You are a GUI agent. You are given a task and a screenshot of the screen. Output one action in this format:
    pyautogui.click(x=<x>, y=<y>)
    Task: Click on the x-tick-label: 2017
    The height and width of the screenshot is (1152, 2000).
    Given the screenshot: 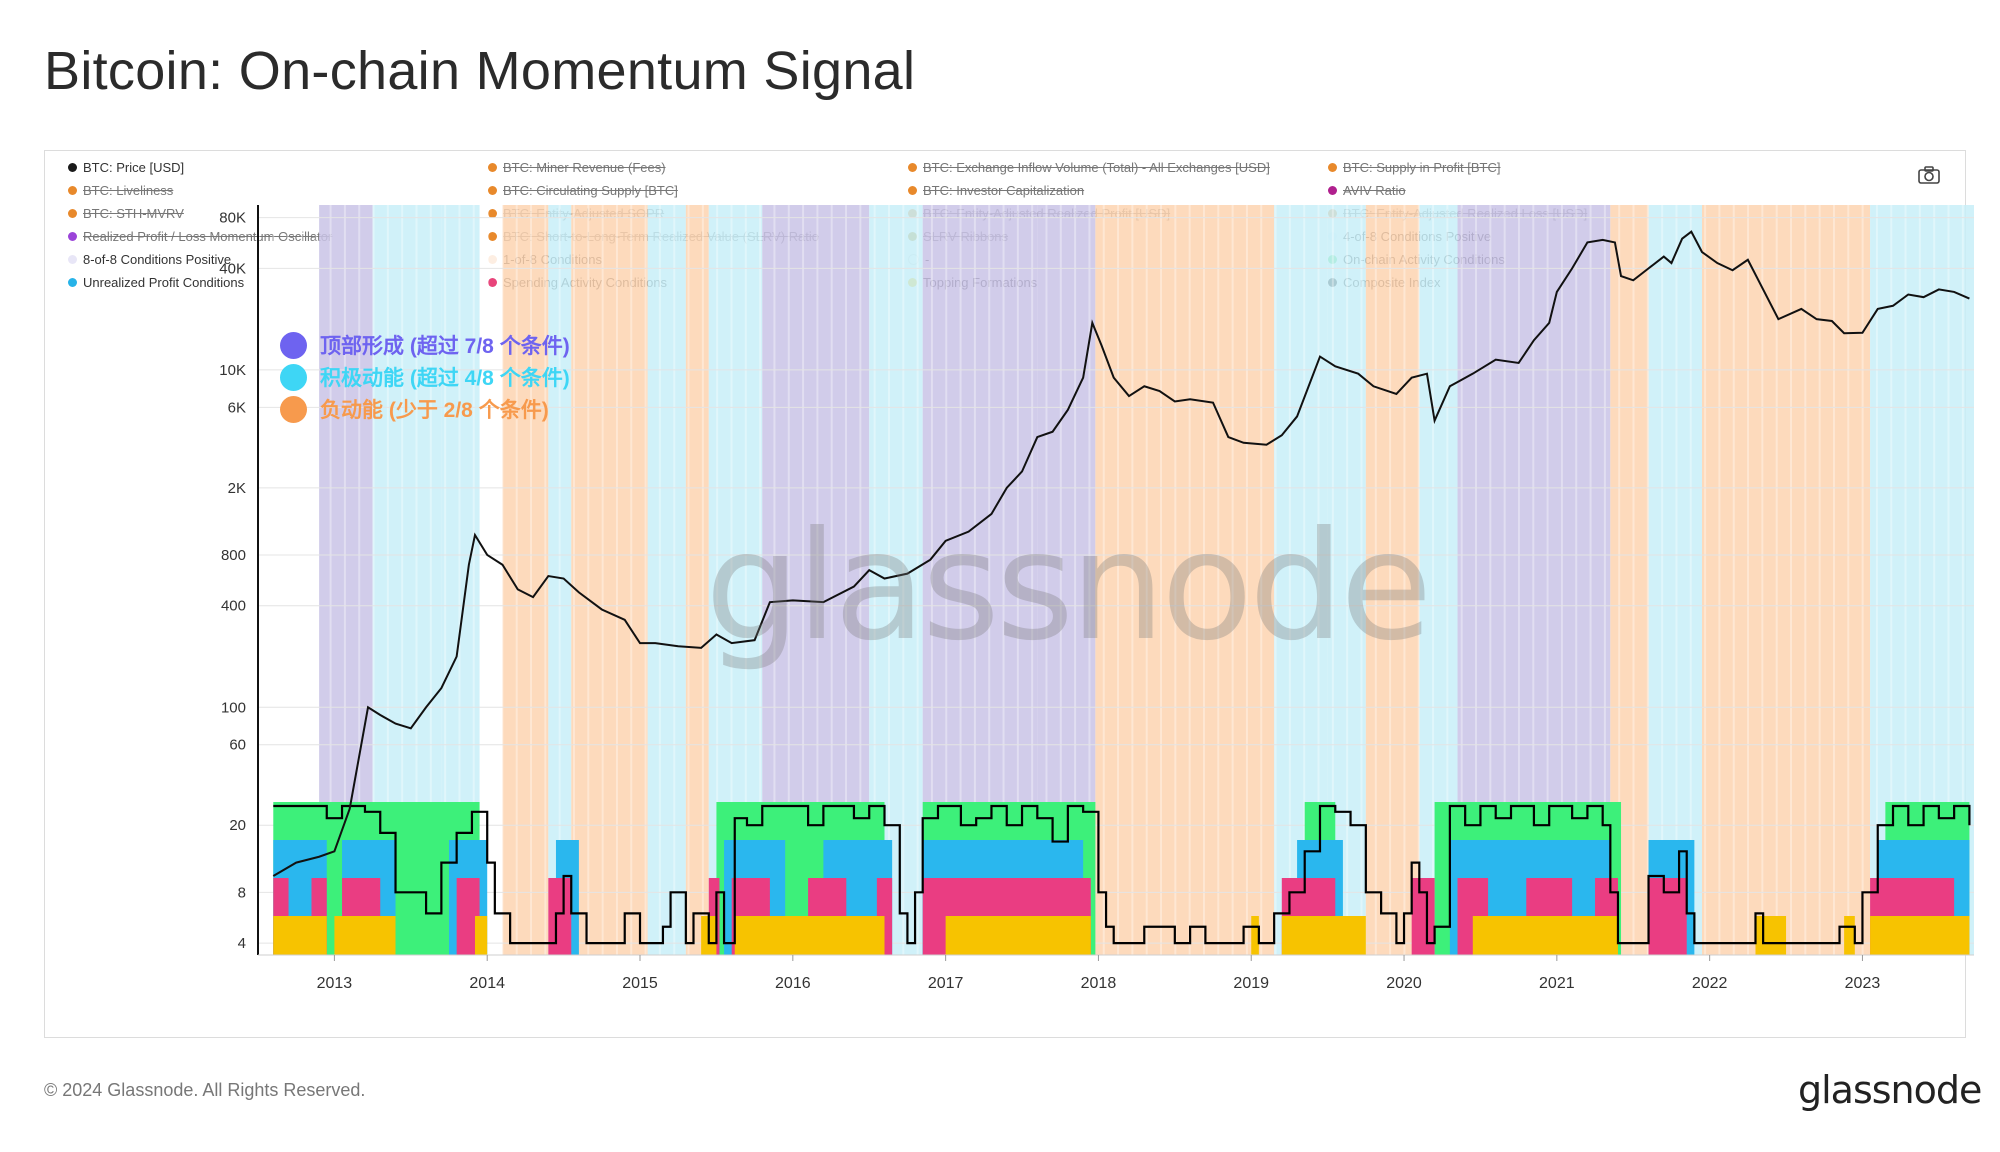 What is the action you would take?
    pyautogui.click(x=946, y=983)
    